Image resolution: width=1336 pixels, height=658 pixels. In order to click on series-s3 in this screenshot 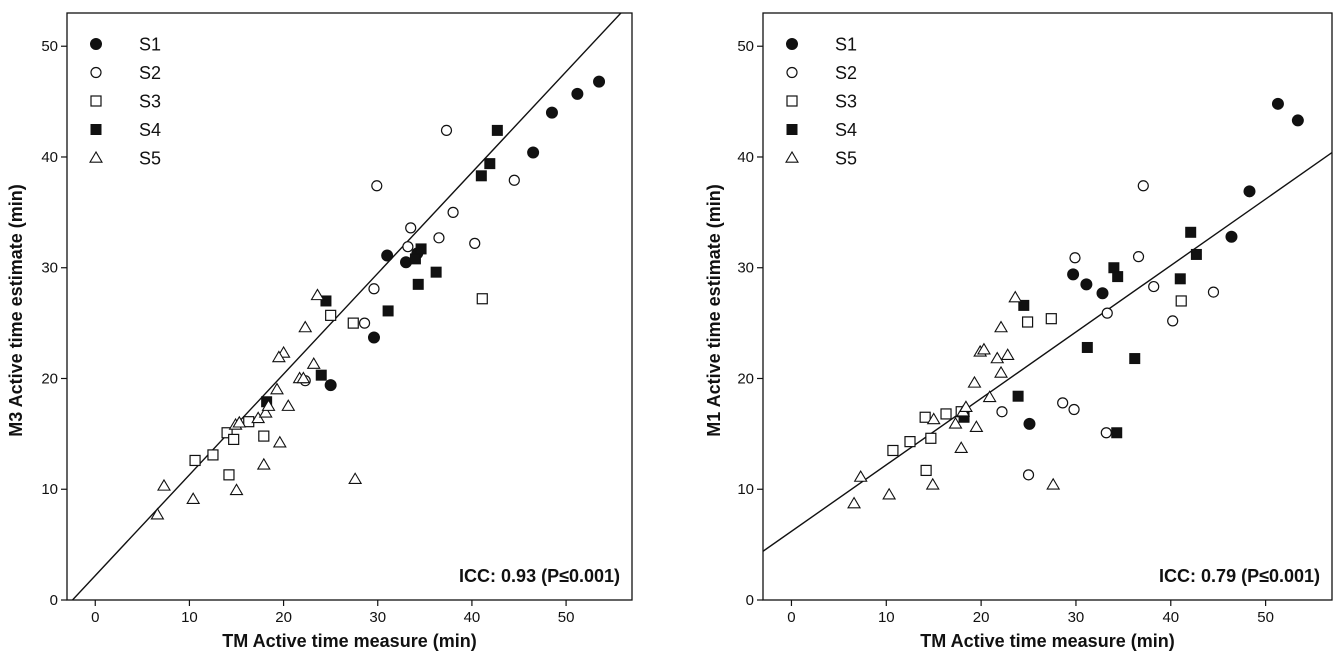, I will do `click(1037, 386)`.